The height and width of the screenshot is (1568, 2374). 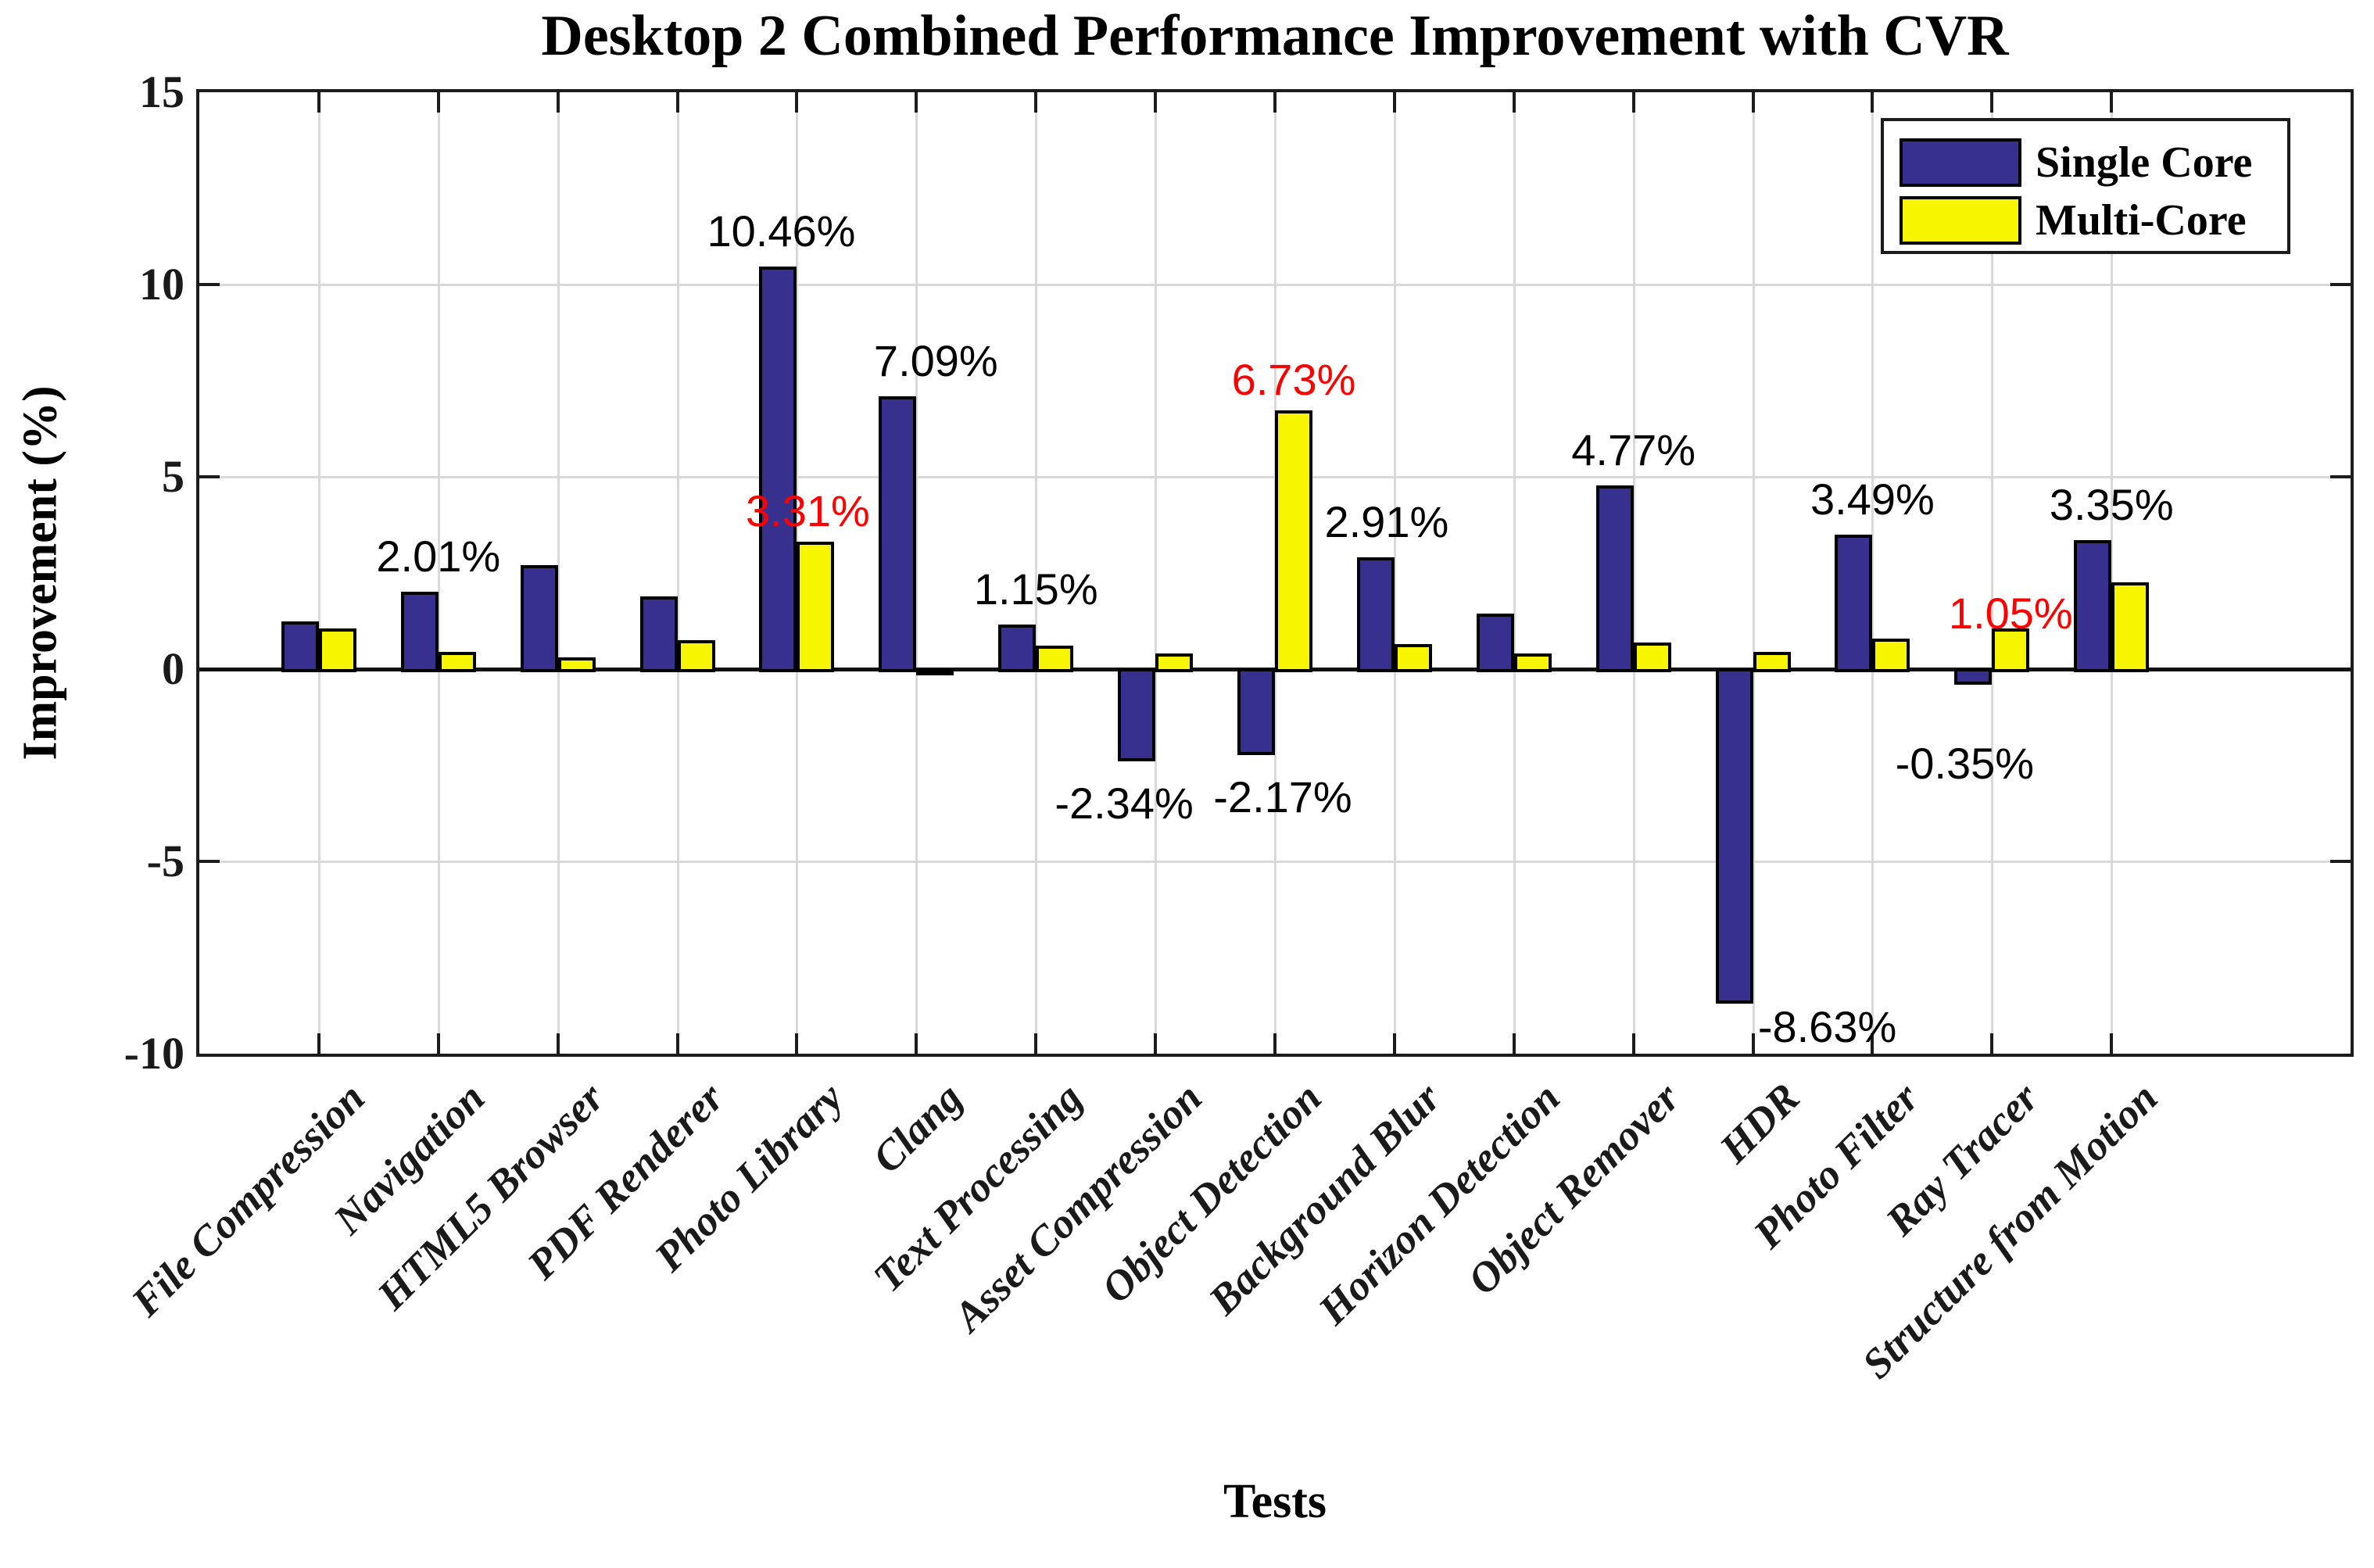 What do you see at coordinates (917, 1128) in the screenshot?
I see `x-category-label: Clang` at bounding box center [917, 1128].